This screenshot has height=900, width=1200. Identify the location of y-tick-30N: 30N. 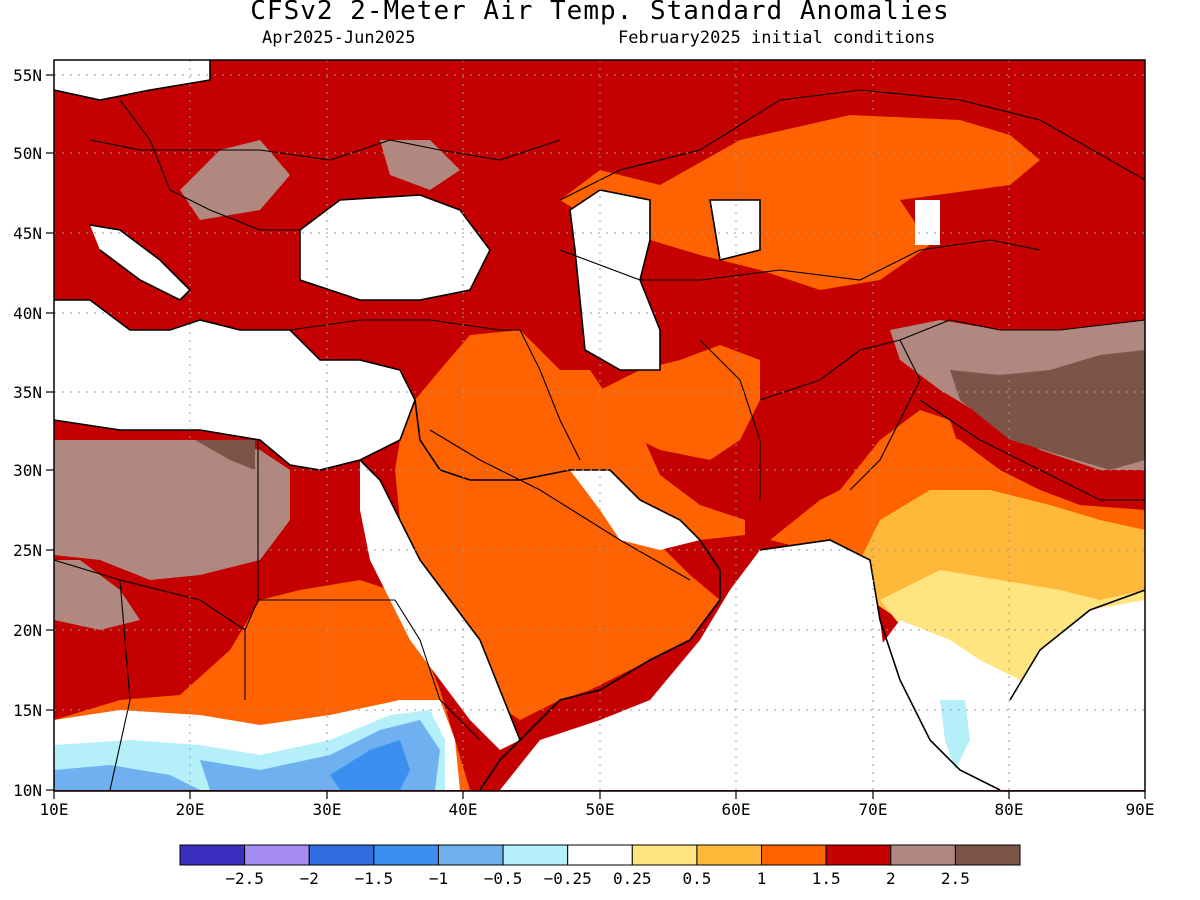
(27, 470).